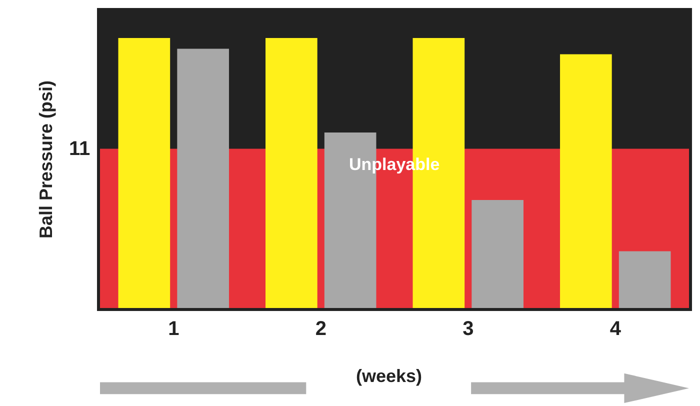 The image size is (700, 406). Describe the element at coordinates (394, 164) in the screenshot. I see `band-label: Unplayable` at that location.